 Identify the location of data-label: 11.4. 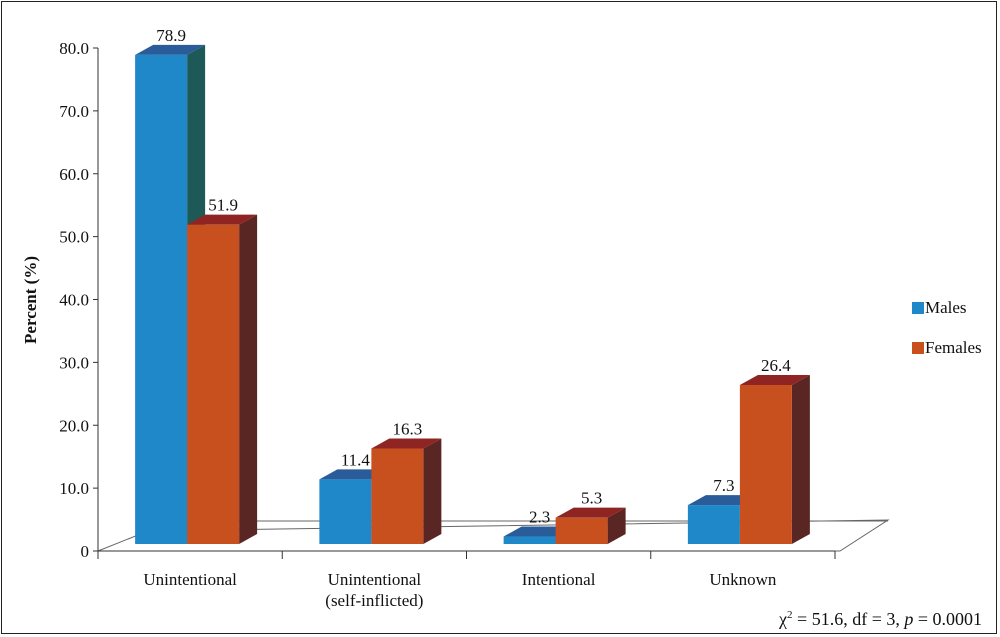
(356, 459).